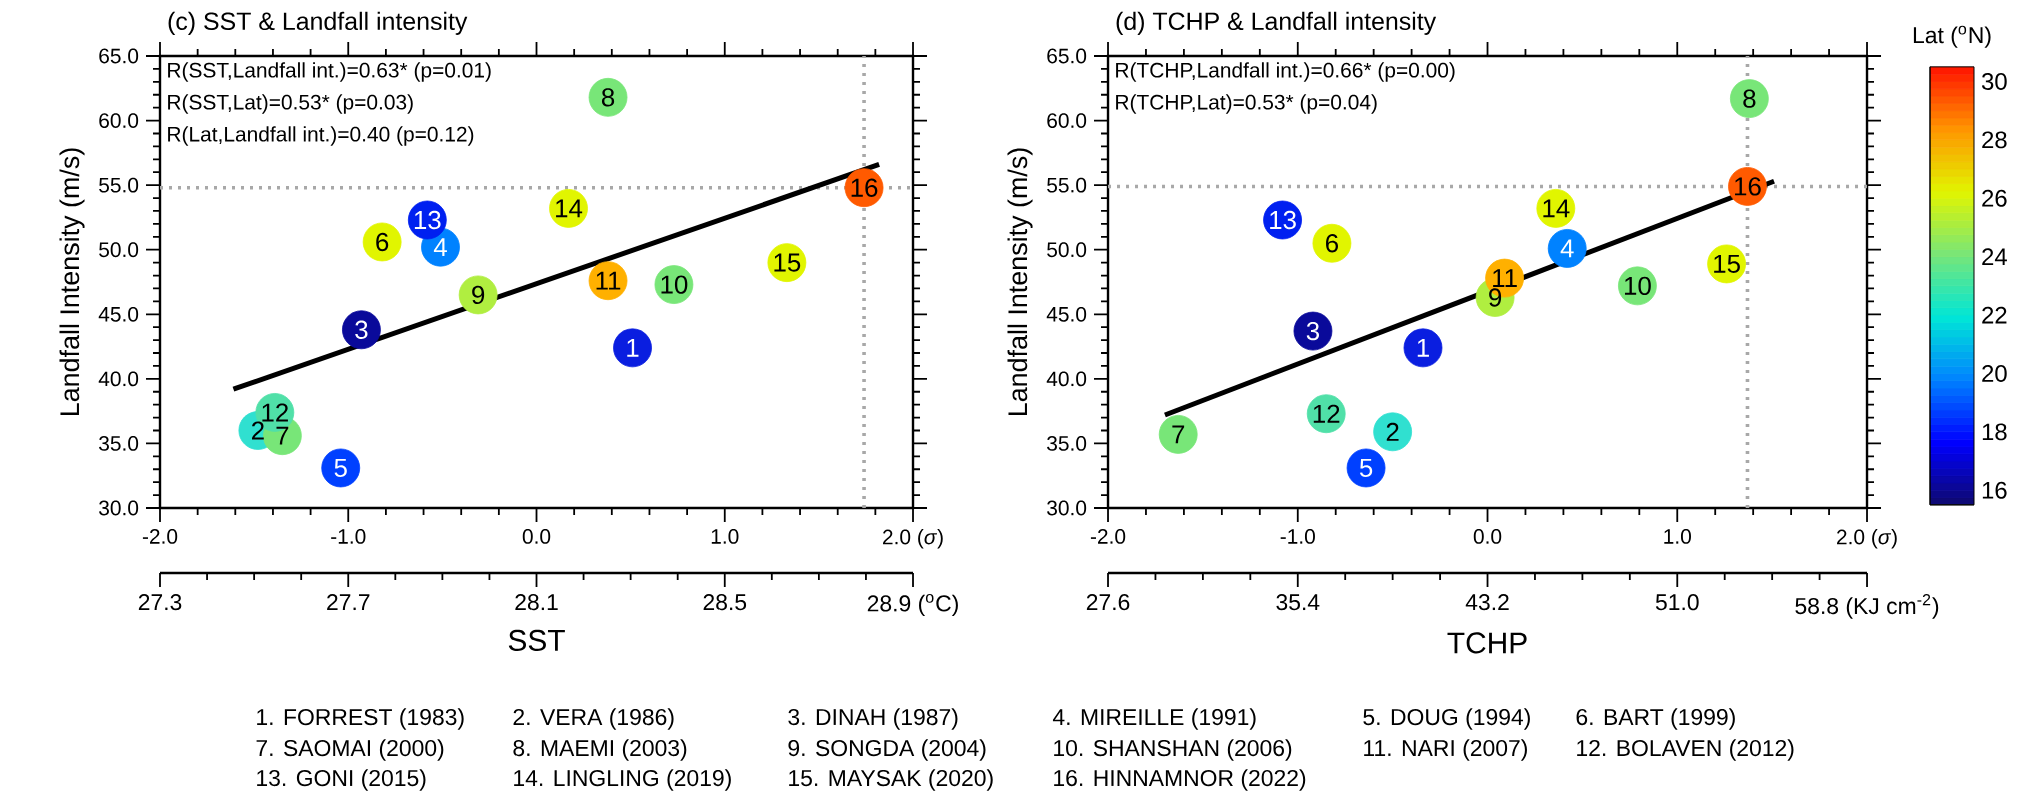  What do you see at coordinates (1108, 602) in the screenshot?
I see `x2-tick-label: 27.6` at bounding box center [1108, 602].